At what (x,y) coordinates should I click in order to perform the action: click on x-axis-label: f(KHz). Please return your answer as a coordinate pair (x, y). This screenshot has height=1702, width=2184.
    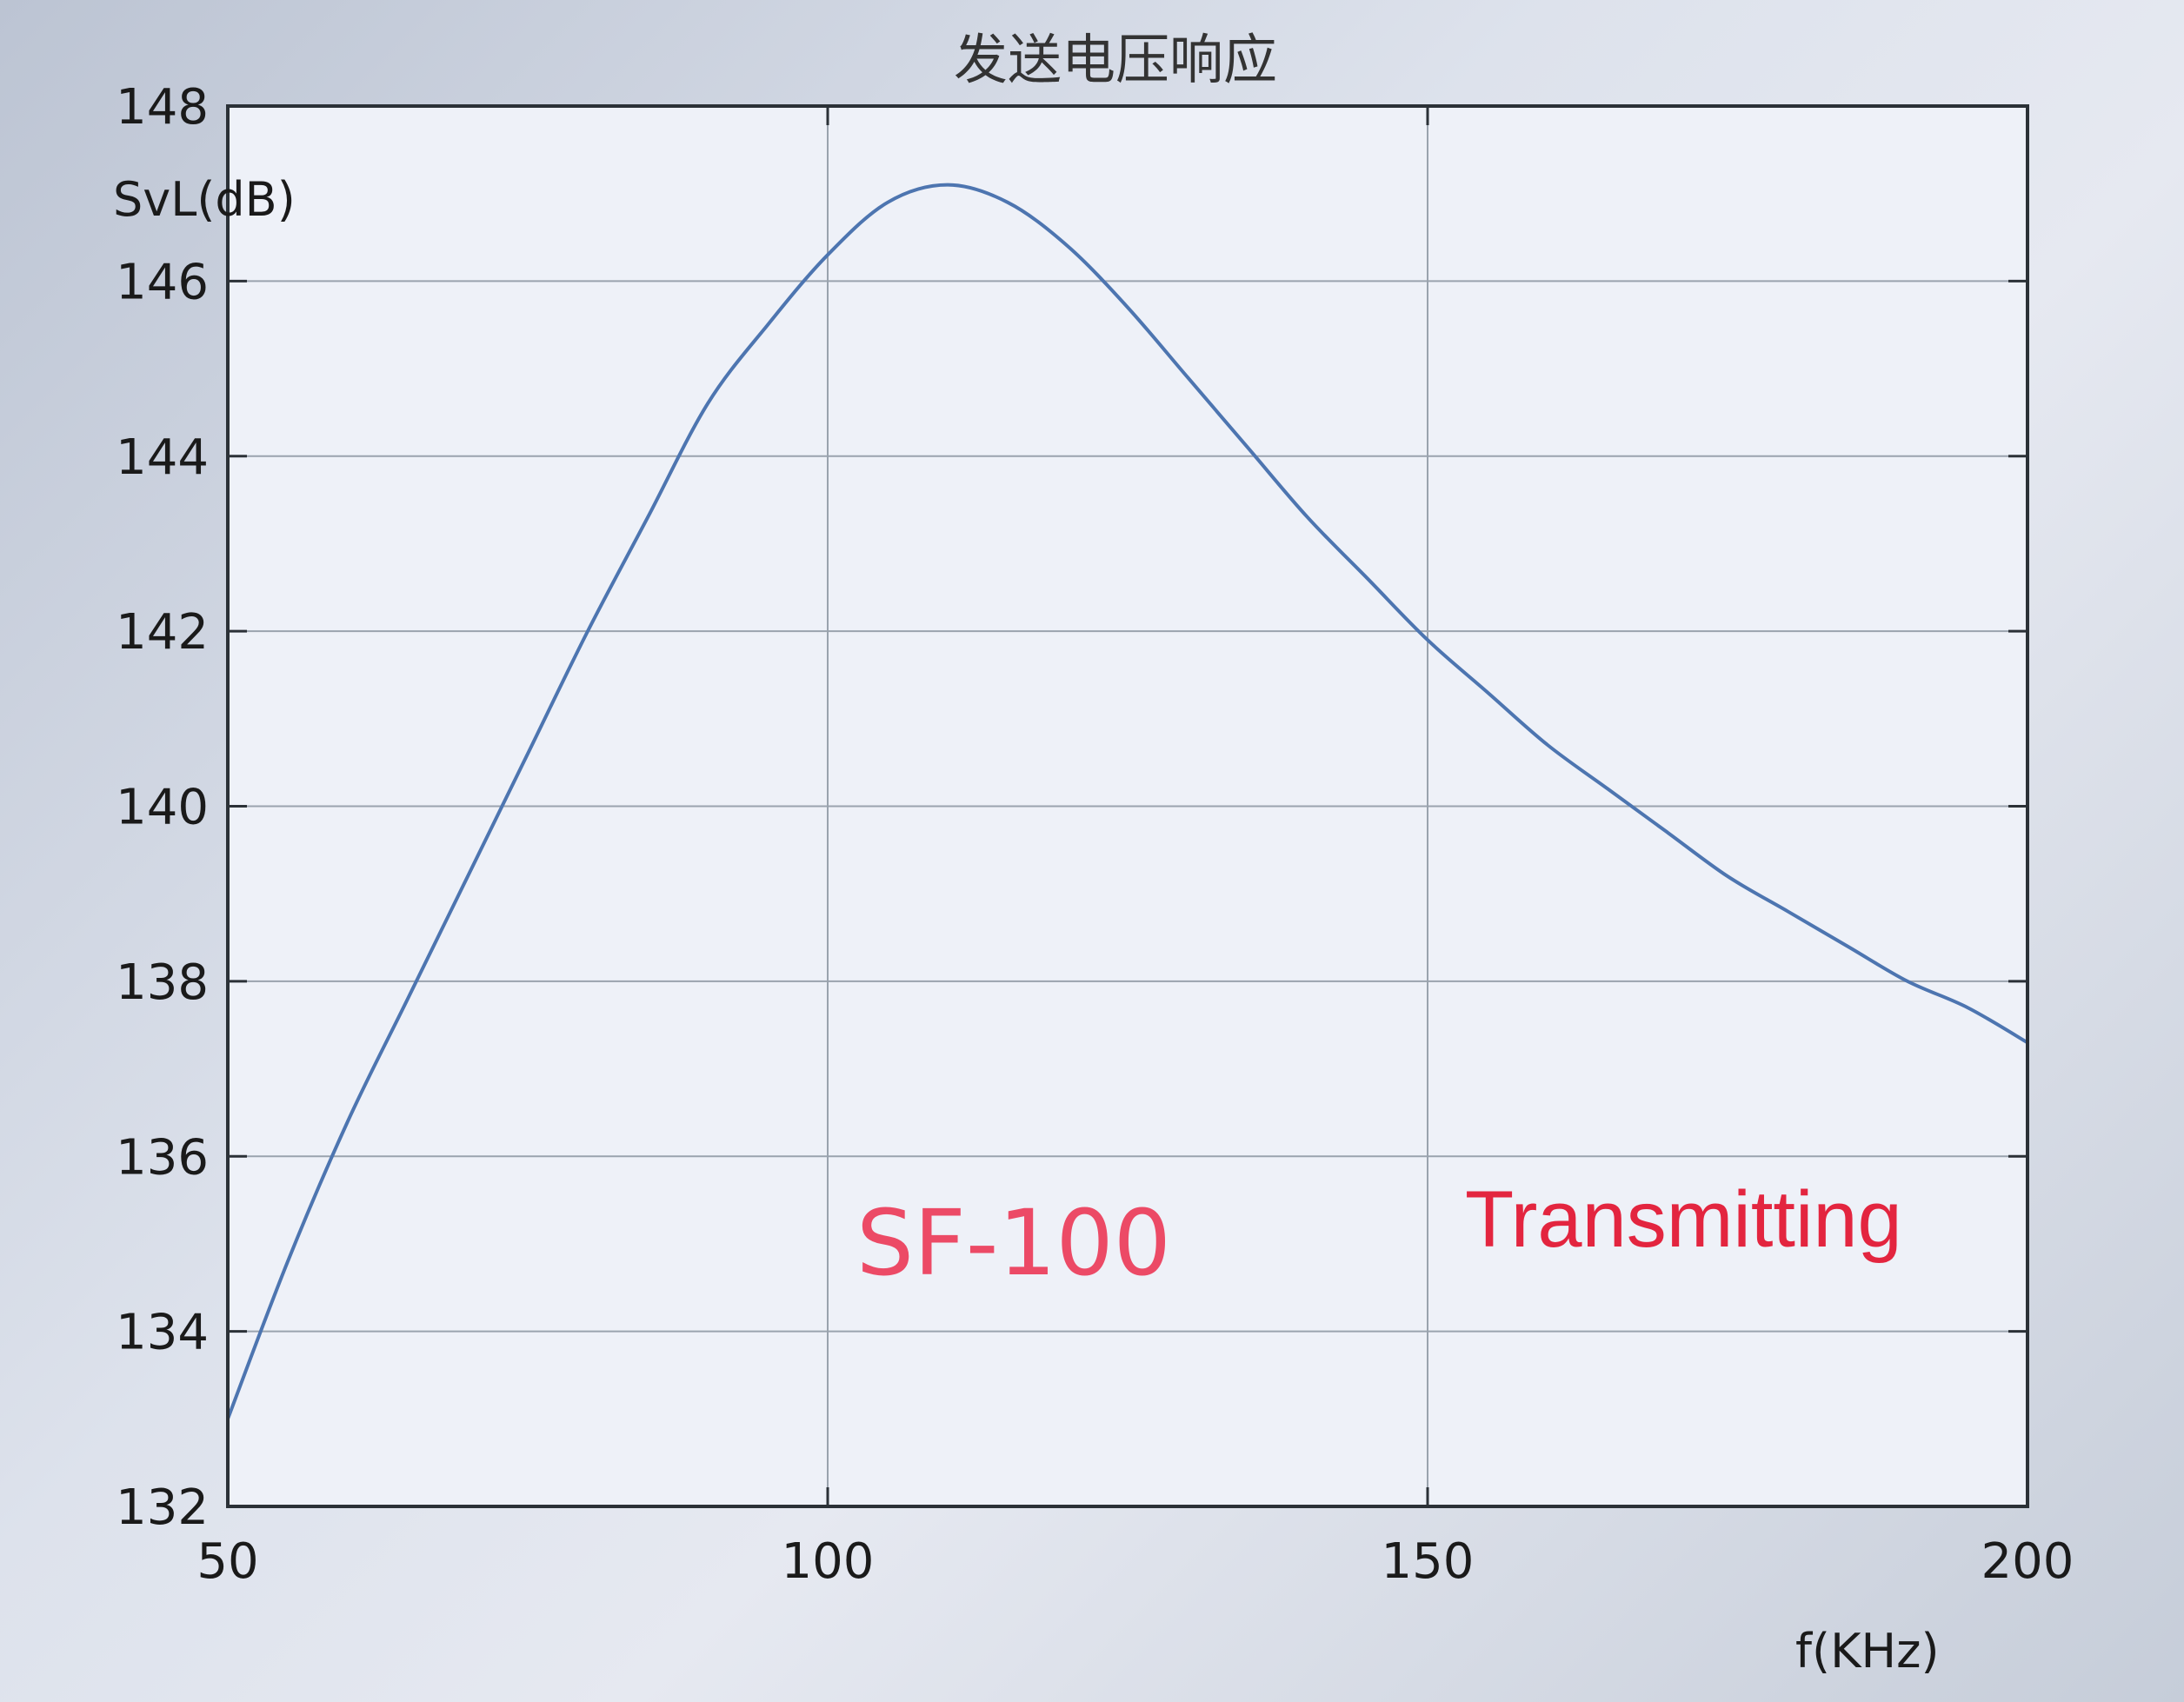
    Looking at the image, I should click on (1867, 1651).